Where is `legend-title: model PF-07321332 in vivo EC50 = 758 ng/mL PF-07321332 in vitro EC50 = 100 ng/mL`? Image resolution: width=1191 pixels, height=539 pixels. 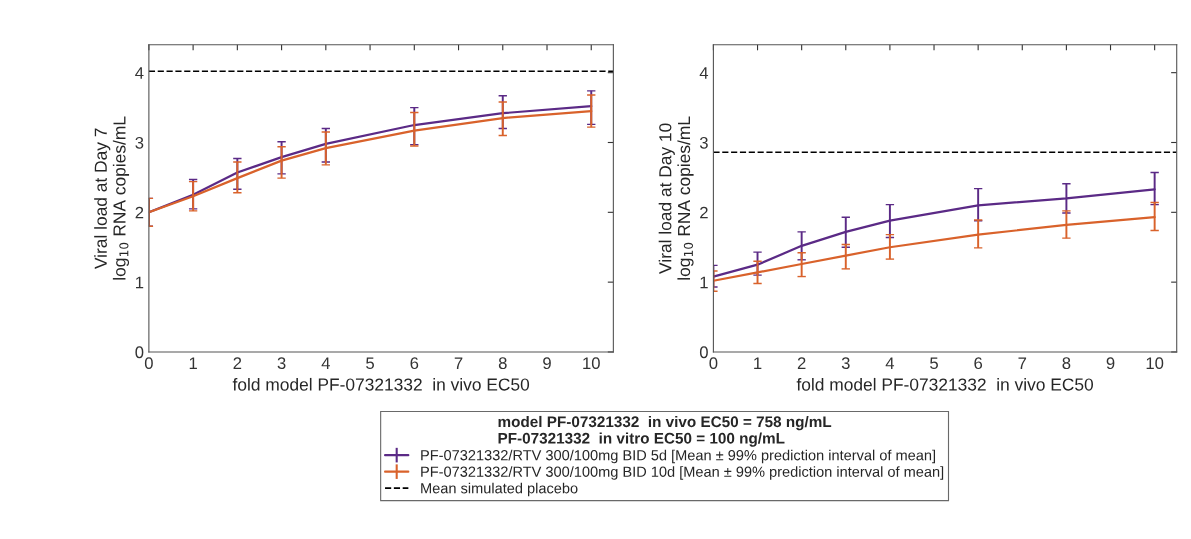 legend-title: model PF-07321332 in vivo EC50 = 758 ng/mL PF-07321332 in vitro EC50 = 100 ng/mL is located at coordinates (665, 431).